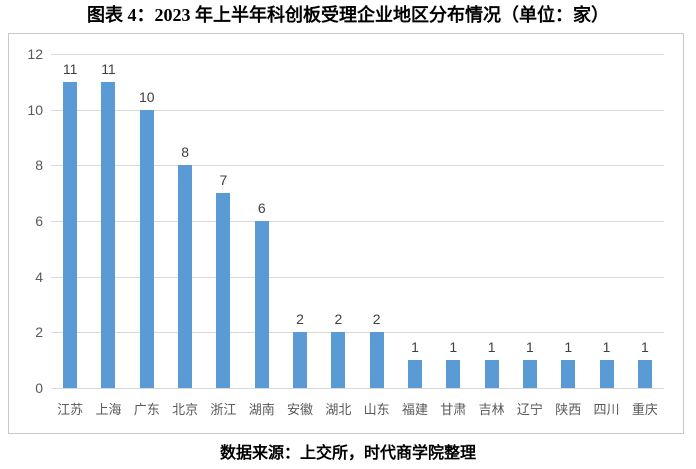  I want to click on x-axis-category-label: 甘肃, so click(453, 409).